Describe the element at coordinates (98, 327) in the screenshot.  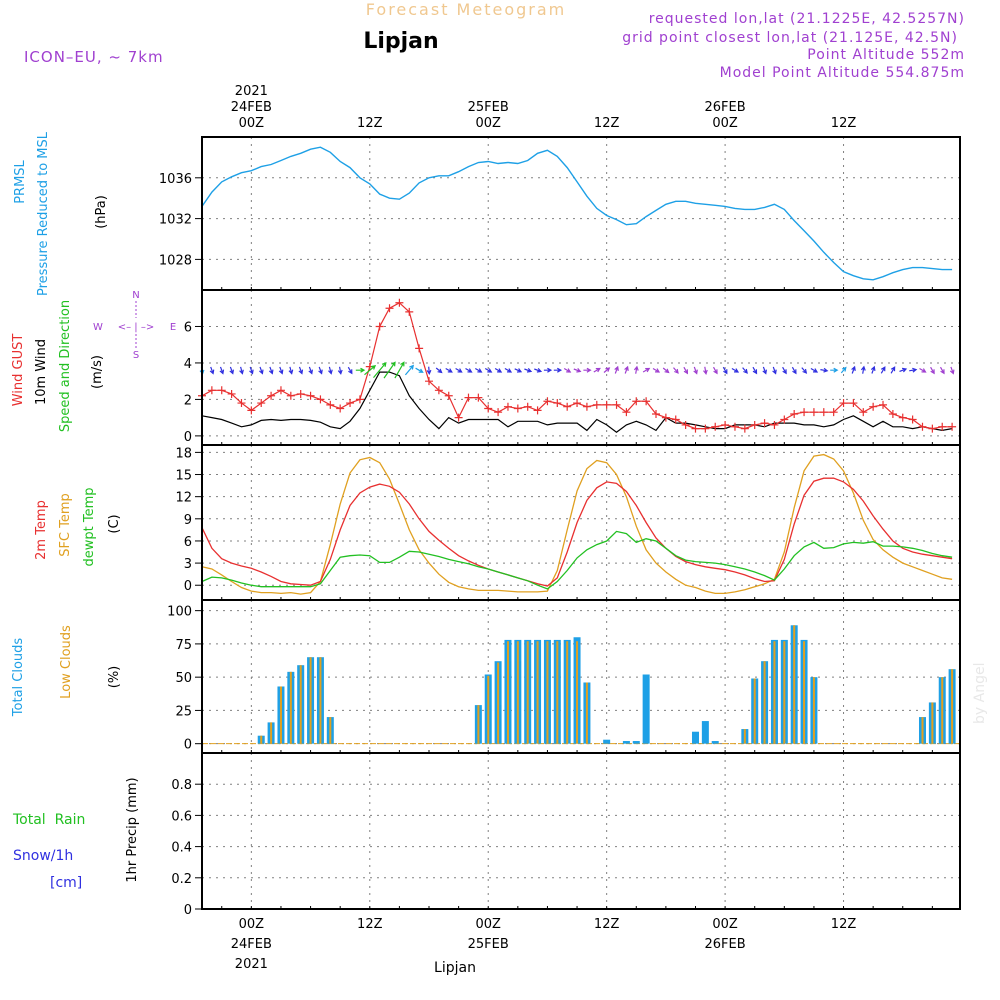
I see `compass-w: W` at that location.